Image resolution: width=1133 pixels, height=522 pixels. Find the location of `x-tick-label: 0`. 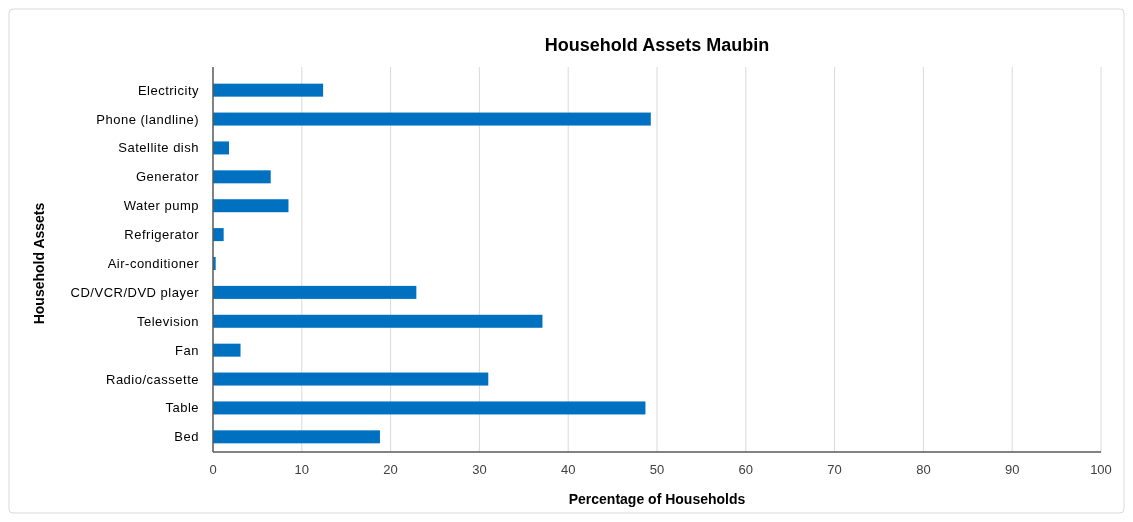

x-tick-label: 0 is located at coordinates (213, 469).